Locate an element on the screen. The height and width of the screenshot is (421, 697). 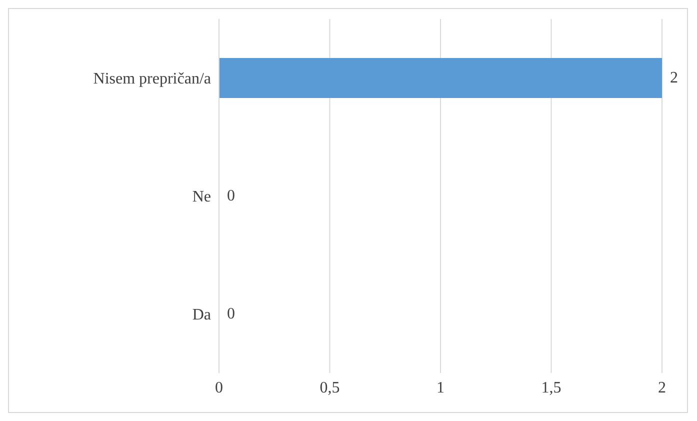
y-tick-label: Nisem prepričan/a is located at coordinates (152, 79).